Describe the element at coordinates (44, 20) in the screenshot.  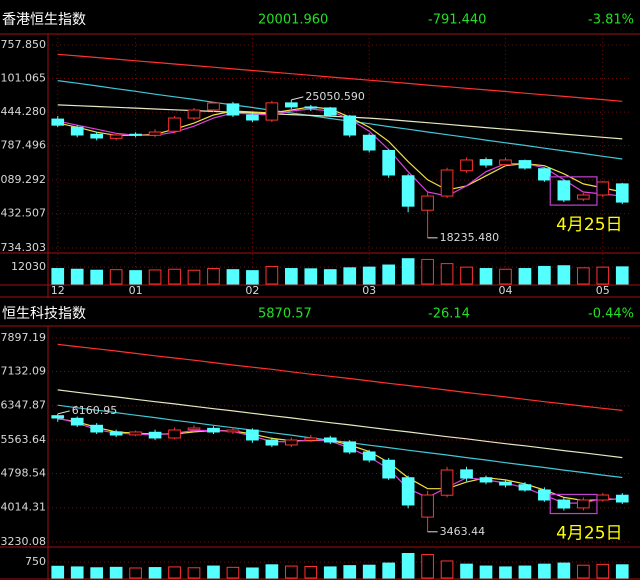
I see `index-name: 香港恒生指数` at that location.